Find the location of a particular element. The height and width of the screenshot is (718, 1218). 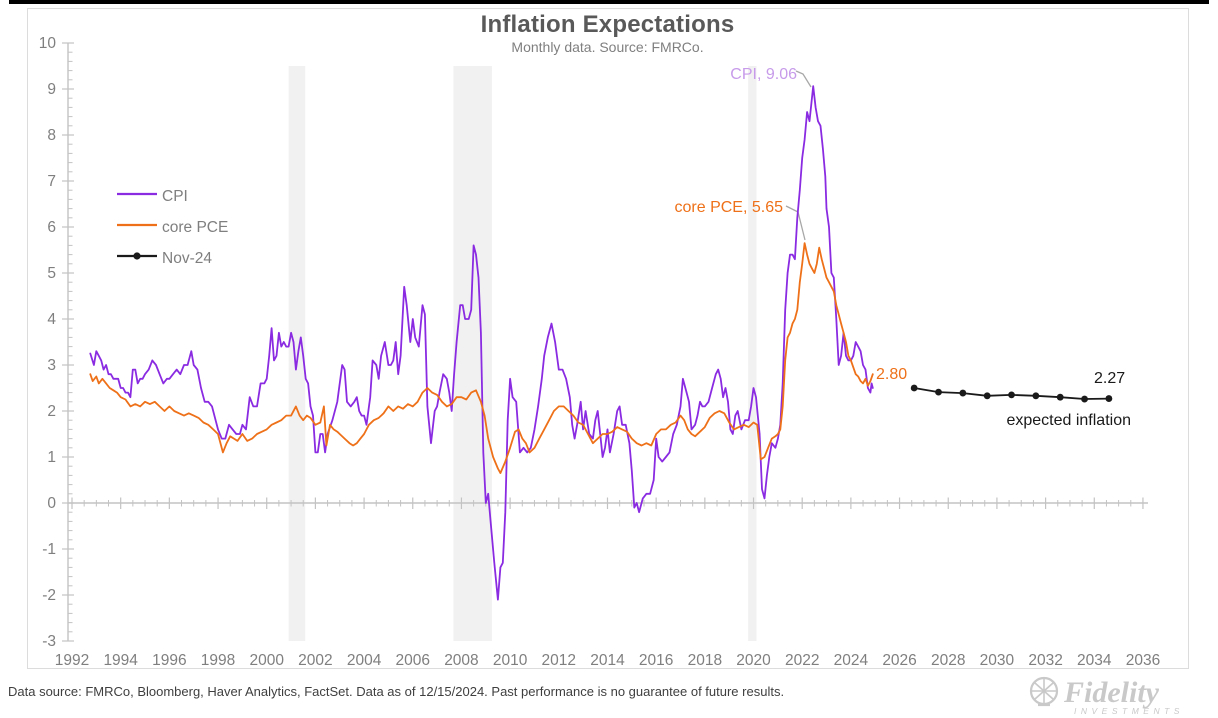

svg-text: 2008 is located at coordinates (461, 660).